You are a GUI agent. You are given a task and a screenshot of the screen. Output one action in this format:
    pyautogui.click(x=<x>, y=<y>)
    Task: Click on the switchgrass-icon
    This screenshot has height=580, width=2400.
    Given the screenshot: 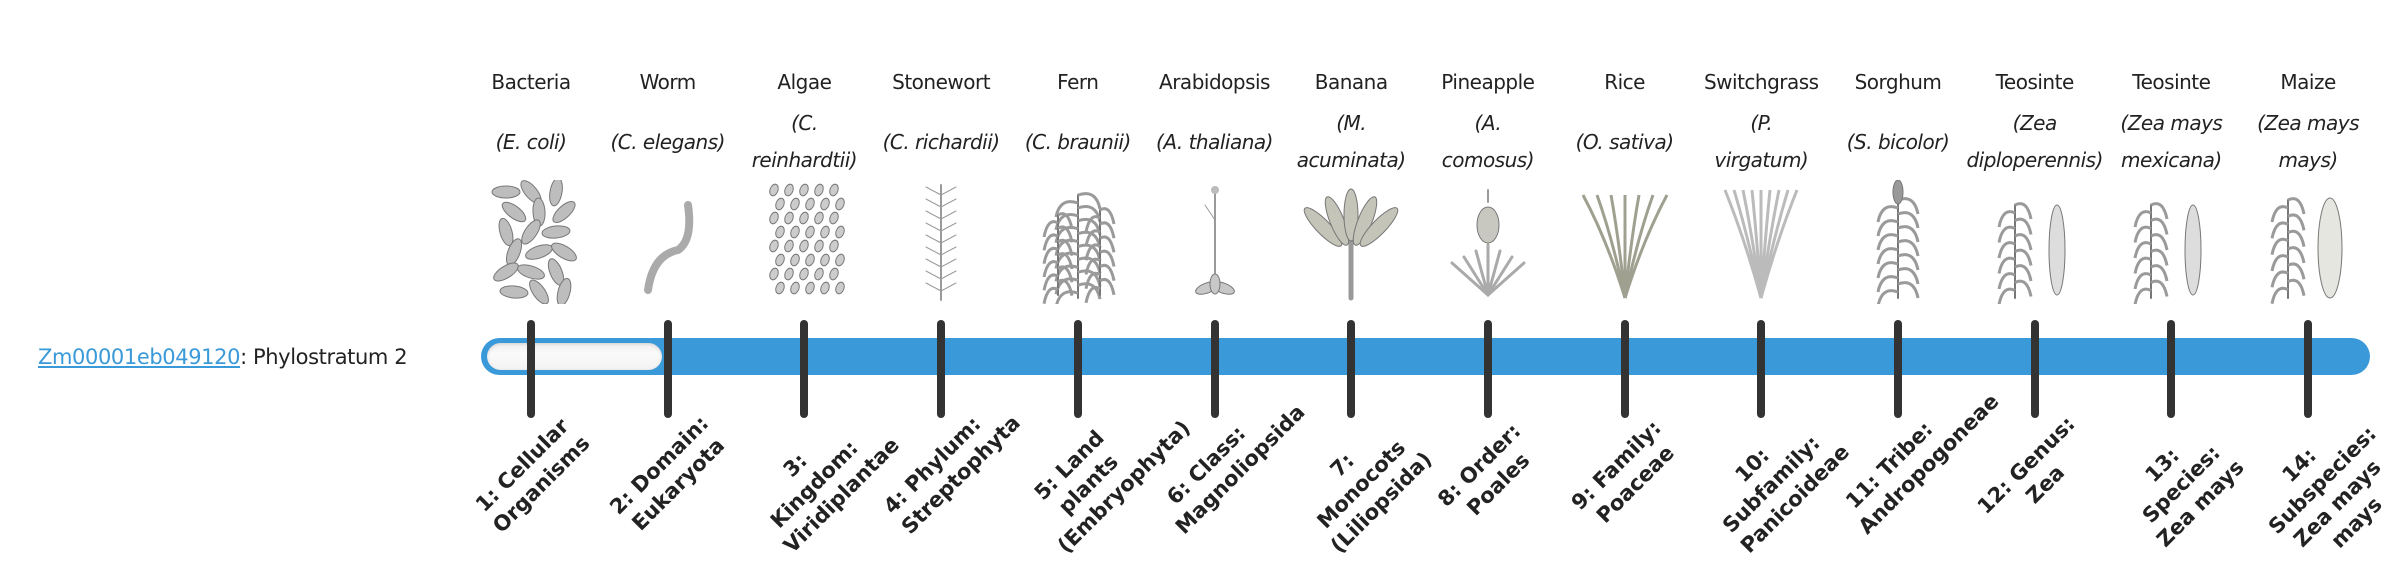 What is the action you would take?
    pyautogui.click(x=1761, y=244)
    